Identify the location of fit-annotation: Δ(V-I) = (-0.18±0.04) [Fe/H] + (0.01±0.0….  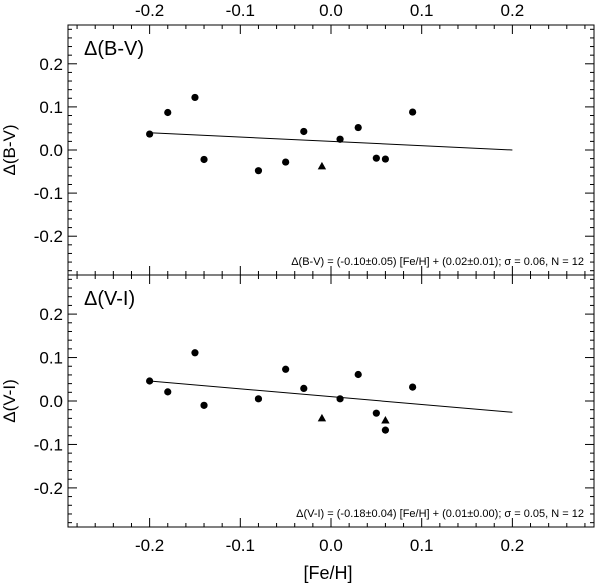
(440, 514).